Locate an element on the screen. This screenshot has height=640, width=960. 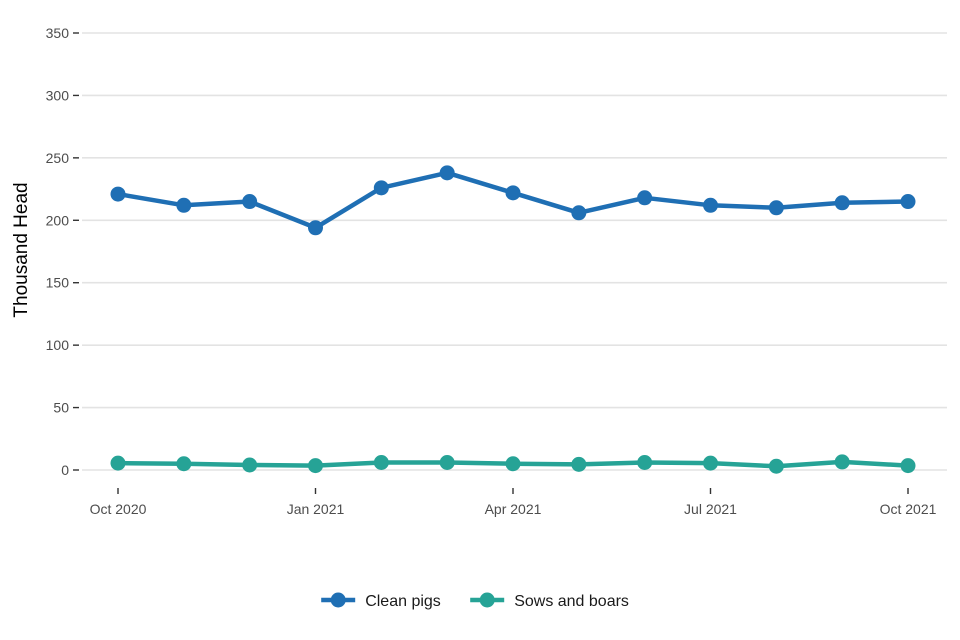
x-tick-label: Oct 2021 is located at coordinates (908, 509).